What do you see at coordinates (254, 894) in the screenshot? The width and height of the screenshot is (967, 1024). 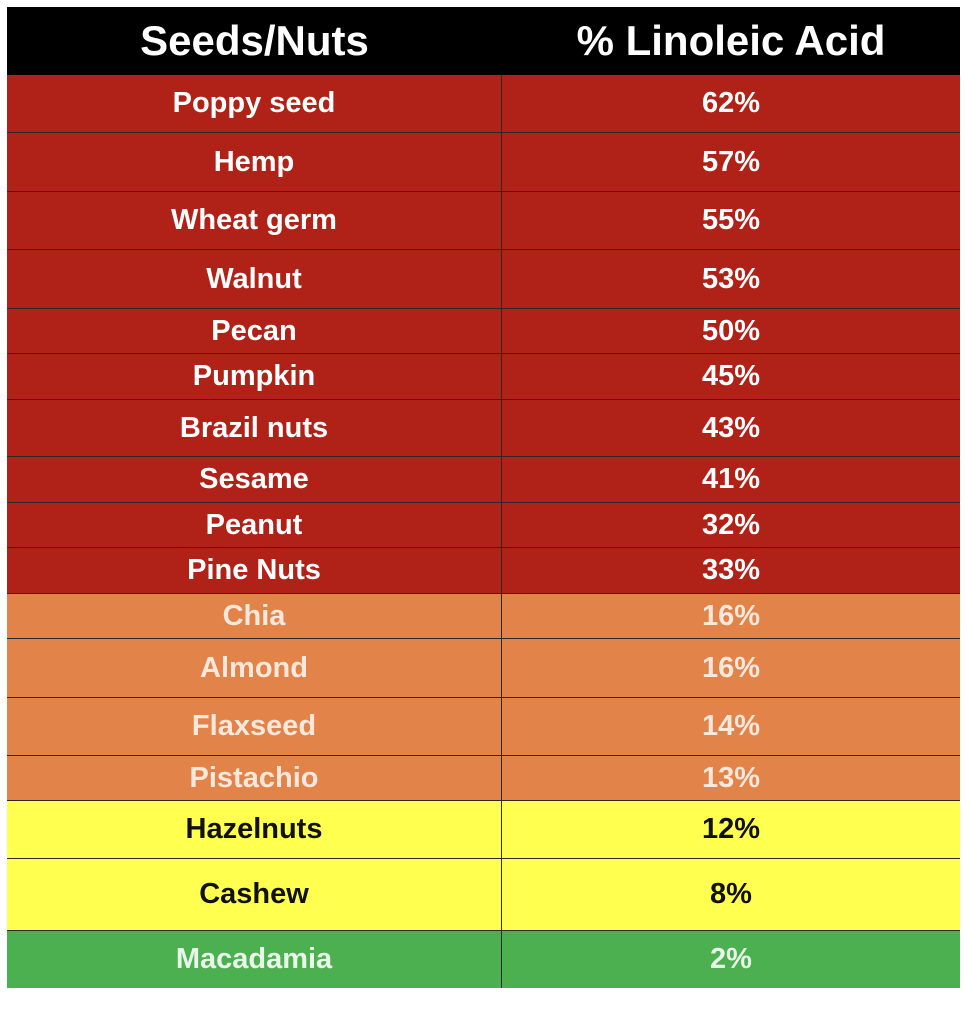 I see `seed-nut-name-cell: Cashew` at bounding box center [254, 894].